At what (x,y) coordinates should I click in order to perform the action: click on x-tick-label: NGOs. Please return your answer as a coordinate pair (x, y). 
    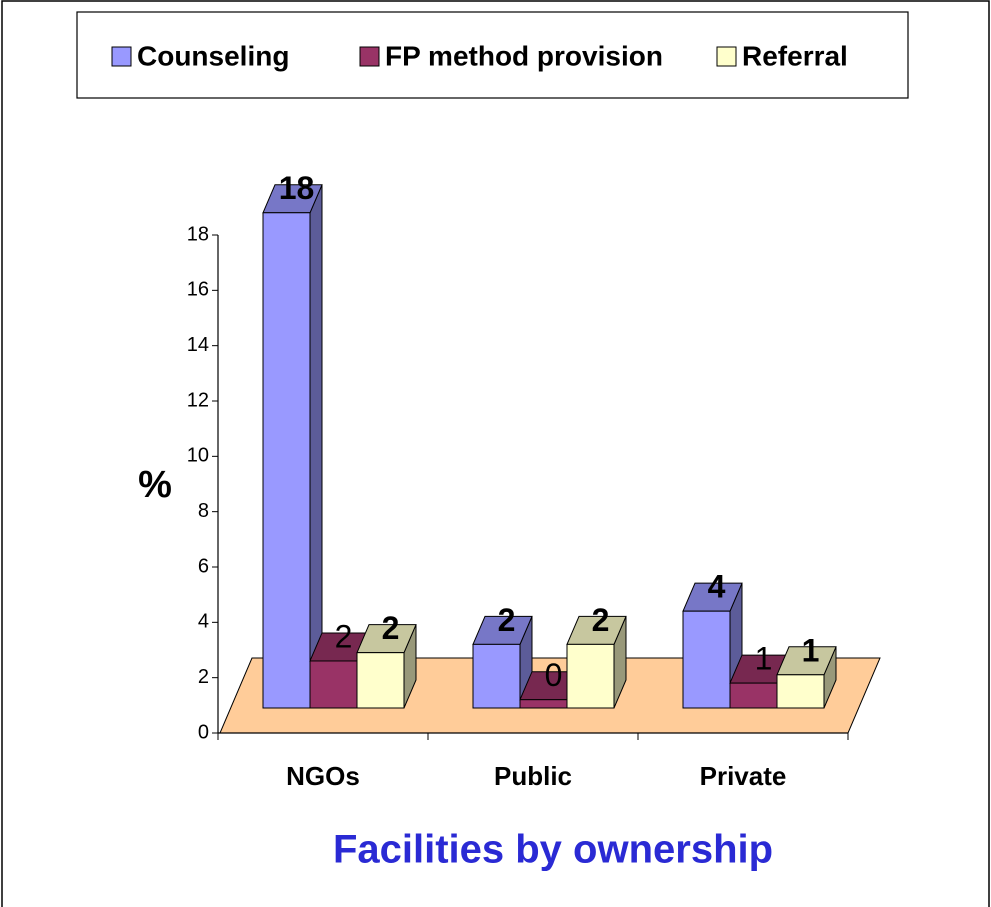
    Looking at the image, I should click on (323, 776).